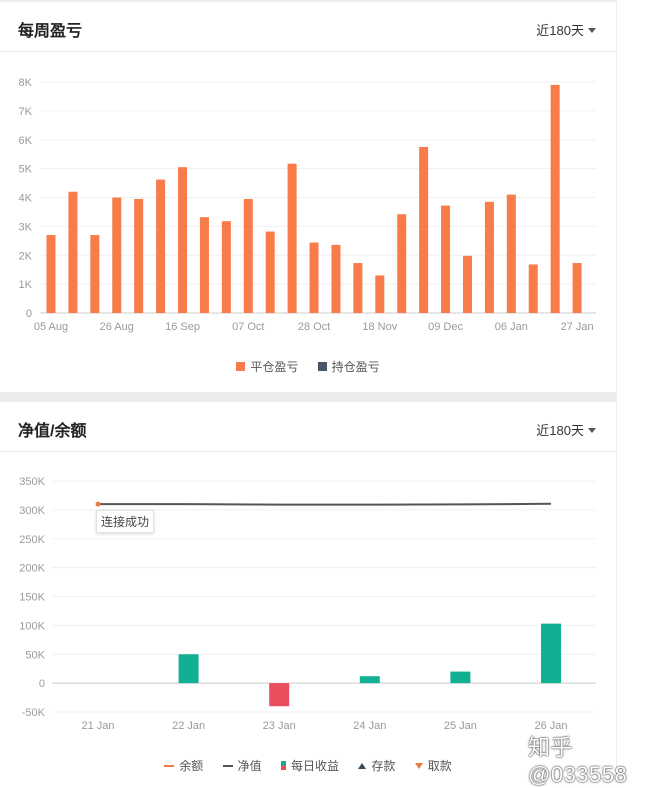 The height and width of the screenshot is (788, 664). Describe the element at coordinates (26, 199) in the screenshot. I see `y-tick-label: 4K` at that location.